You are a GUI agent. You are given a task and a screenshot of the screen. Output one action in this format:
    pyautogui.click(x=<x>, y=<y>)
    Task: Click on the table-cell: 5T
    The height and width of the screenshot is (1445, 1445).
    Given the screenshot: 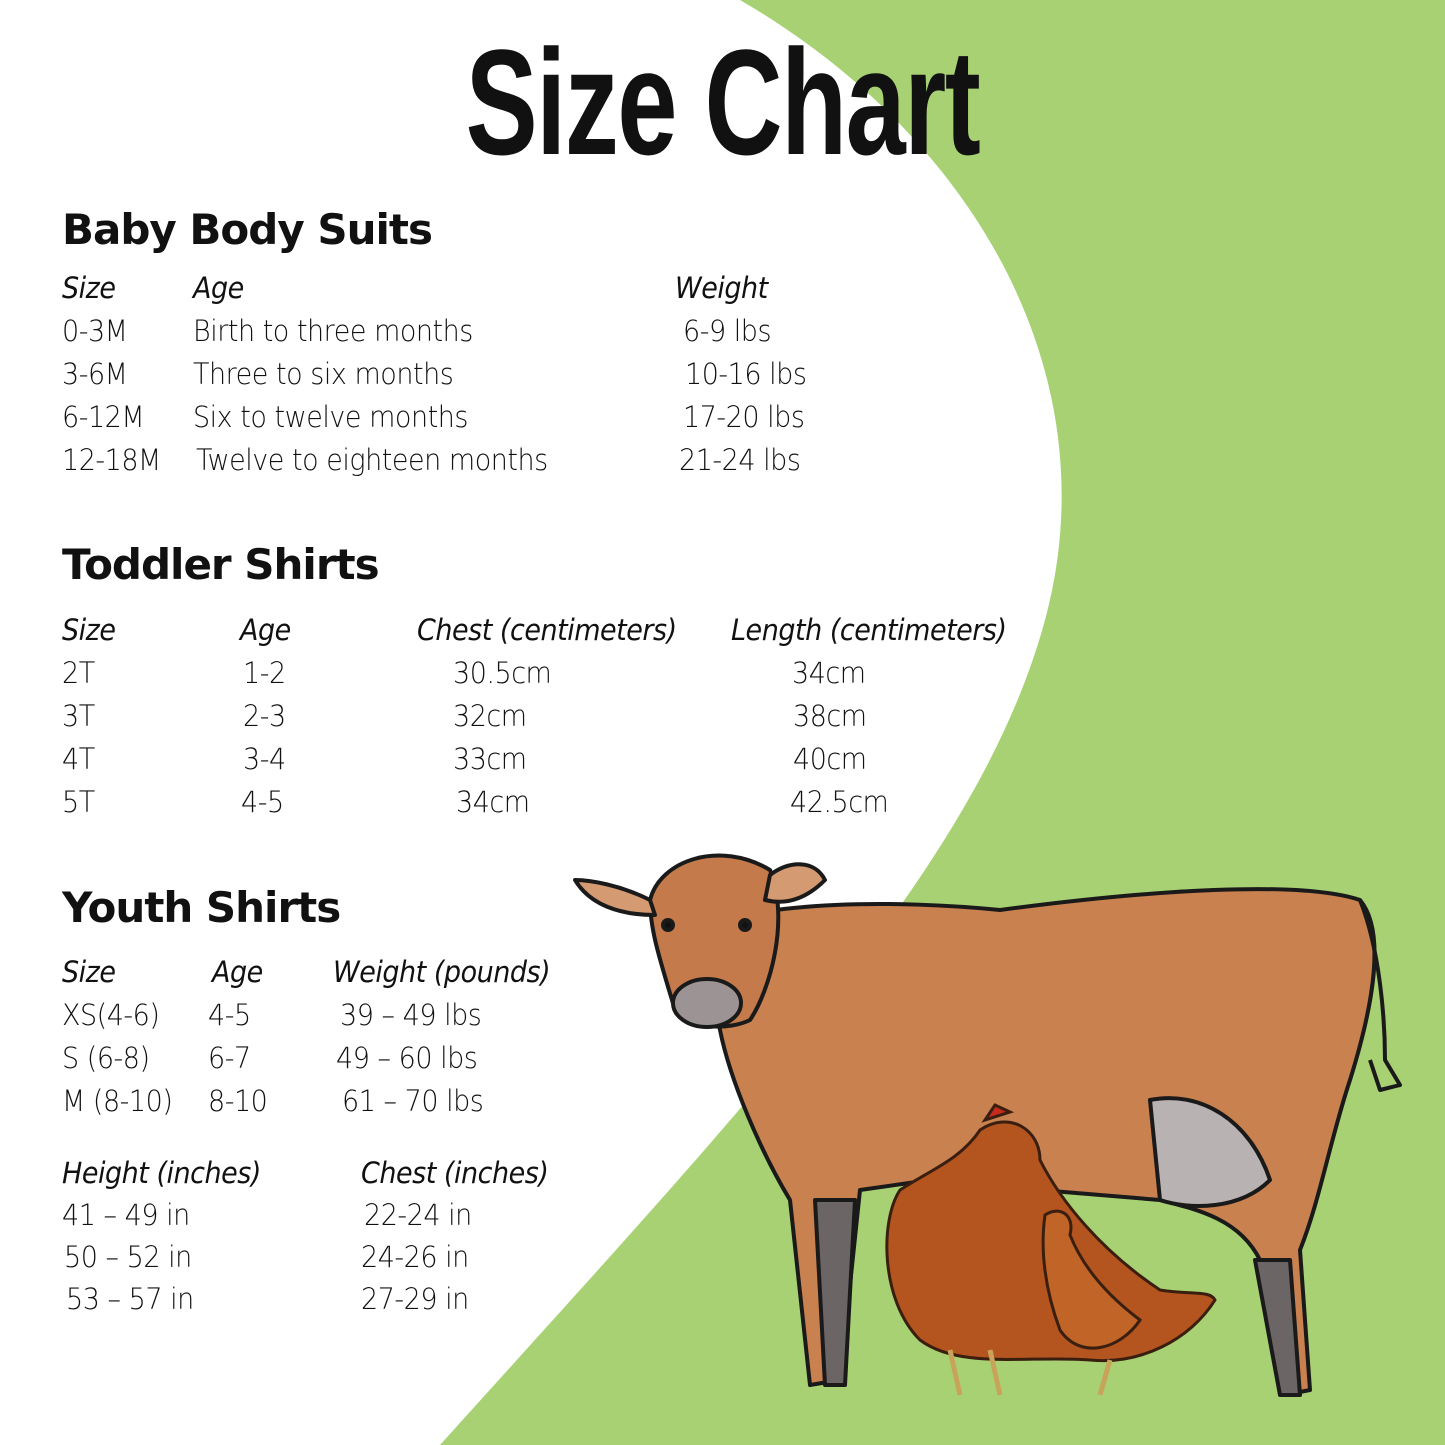 What is the action you would take?
    pyautogui.click(x=78, y=802)
    